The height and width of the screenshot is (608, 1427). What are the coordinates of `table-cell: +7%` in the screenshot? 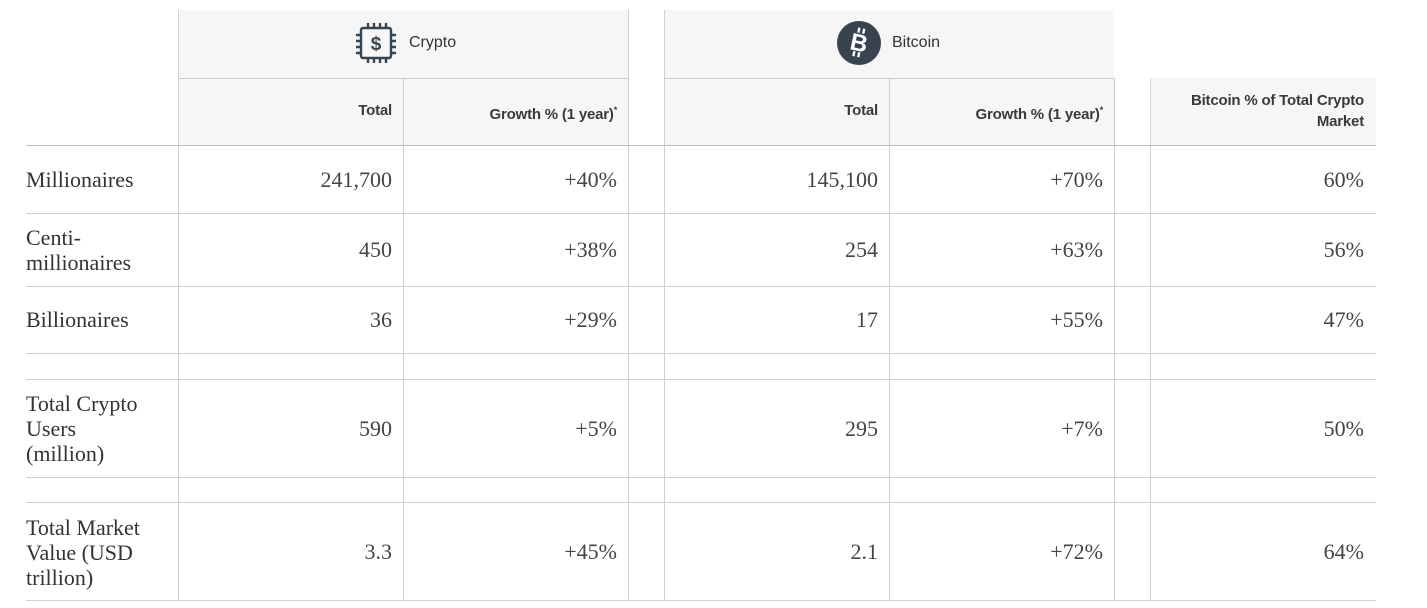 It's located at (1082, 428).